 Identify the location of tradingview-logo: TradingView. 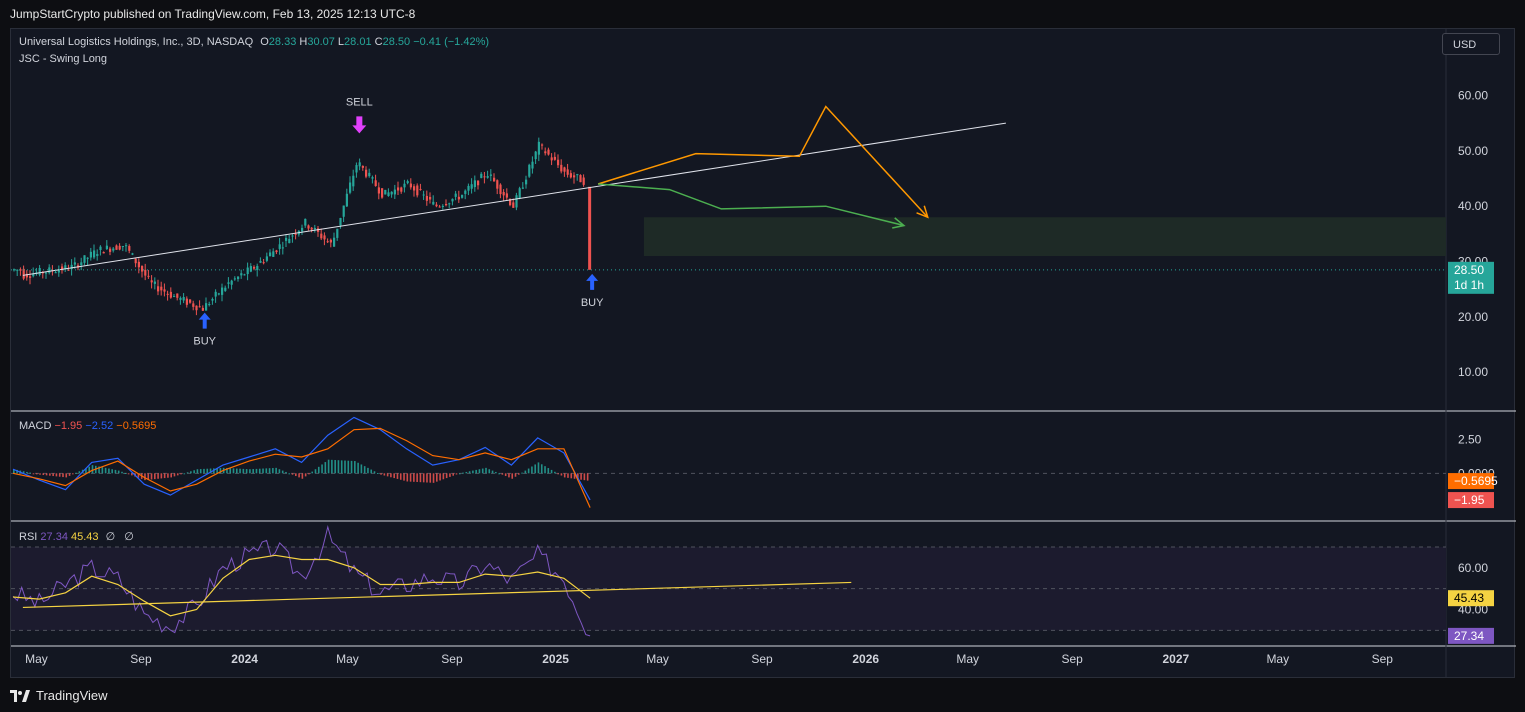
(59, 695).